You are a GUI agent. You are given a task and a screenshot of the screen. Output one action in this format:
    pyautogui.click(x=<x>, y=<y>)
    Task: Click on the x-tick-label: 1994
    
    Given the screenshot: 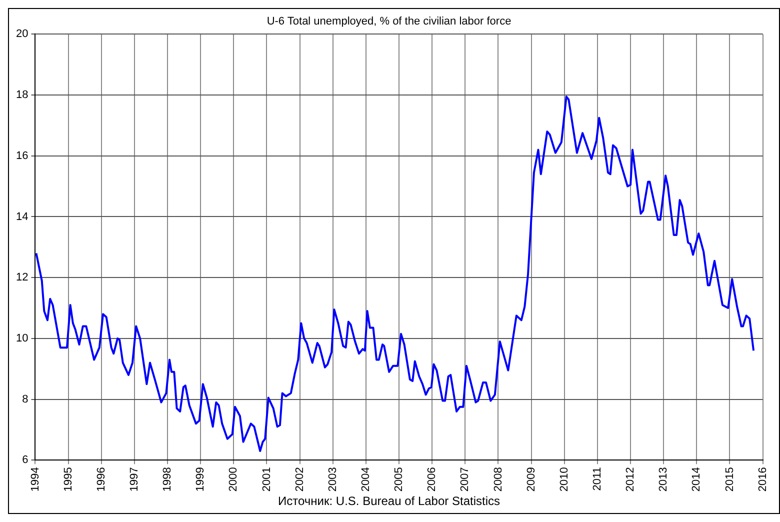 What is the action you would take?
    pyautogui.click(x=35, y=479)
    